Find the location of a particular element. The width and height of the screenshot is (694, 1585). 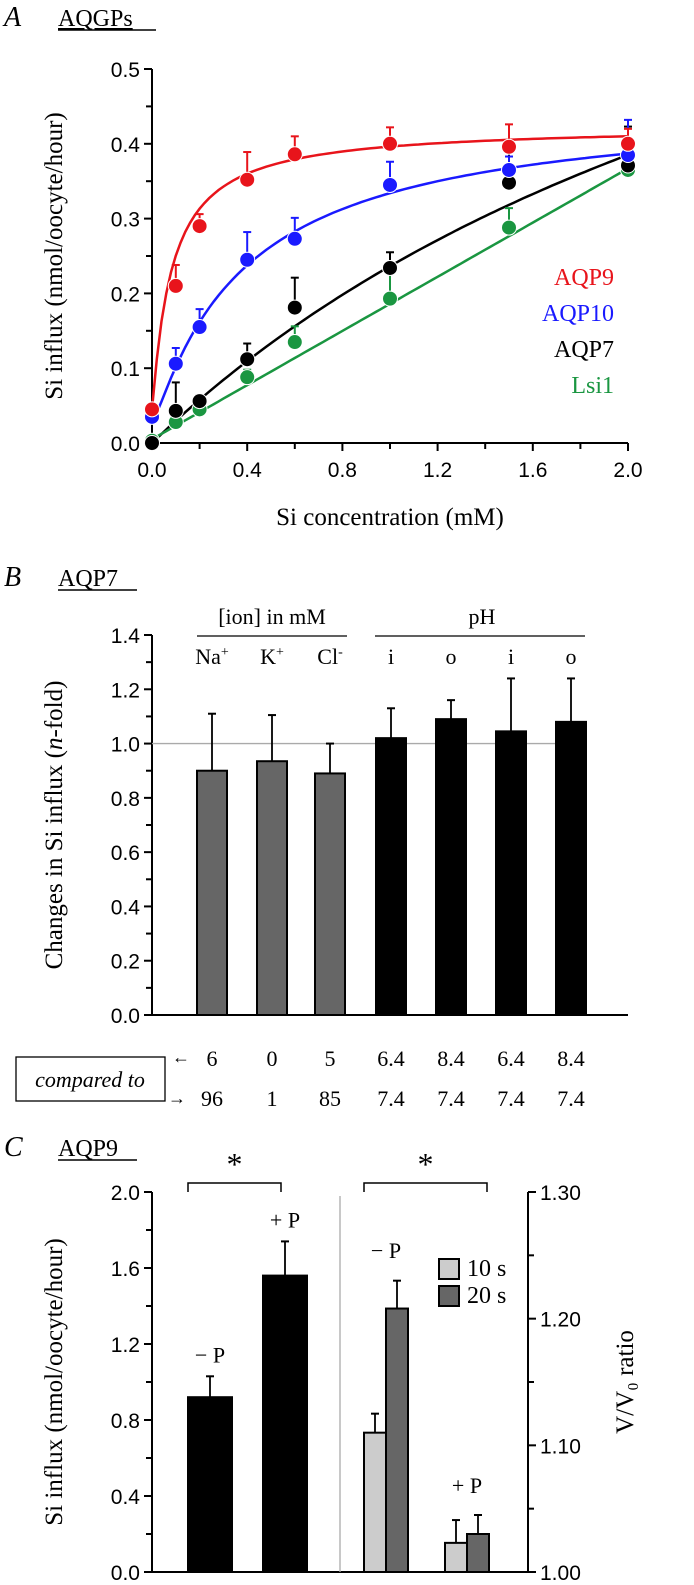

panel-c-group-label: + P is located at coordinates (467, 1485).